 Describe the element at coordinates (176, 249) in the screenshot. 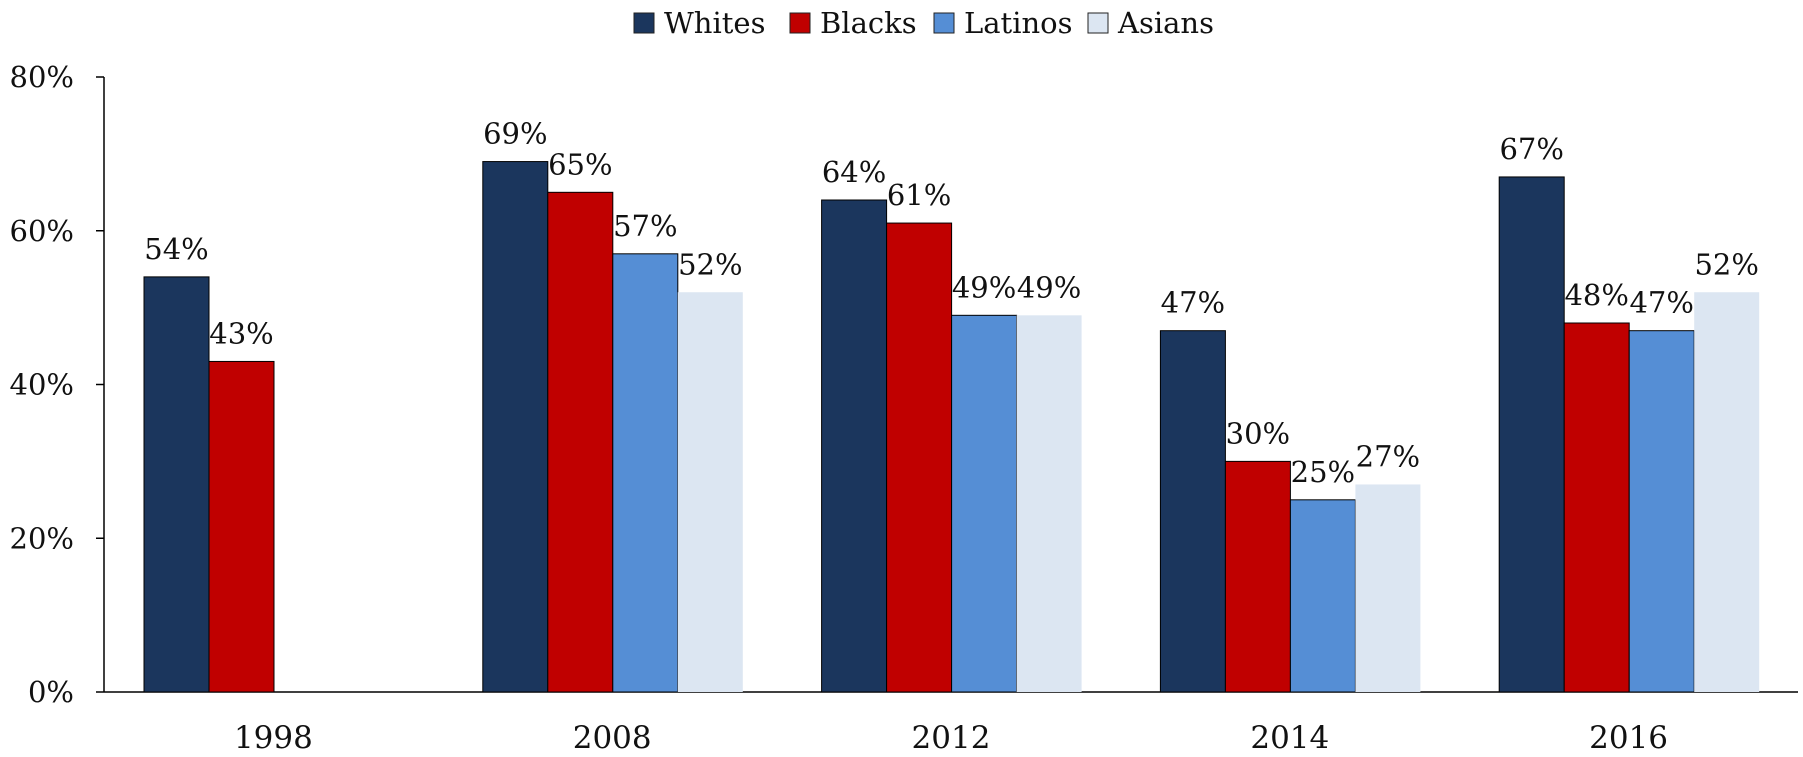

I see `data-label-whites-1998: 54%` at that location.